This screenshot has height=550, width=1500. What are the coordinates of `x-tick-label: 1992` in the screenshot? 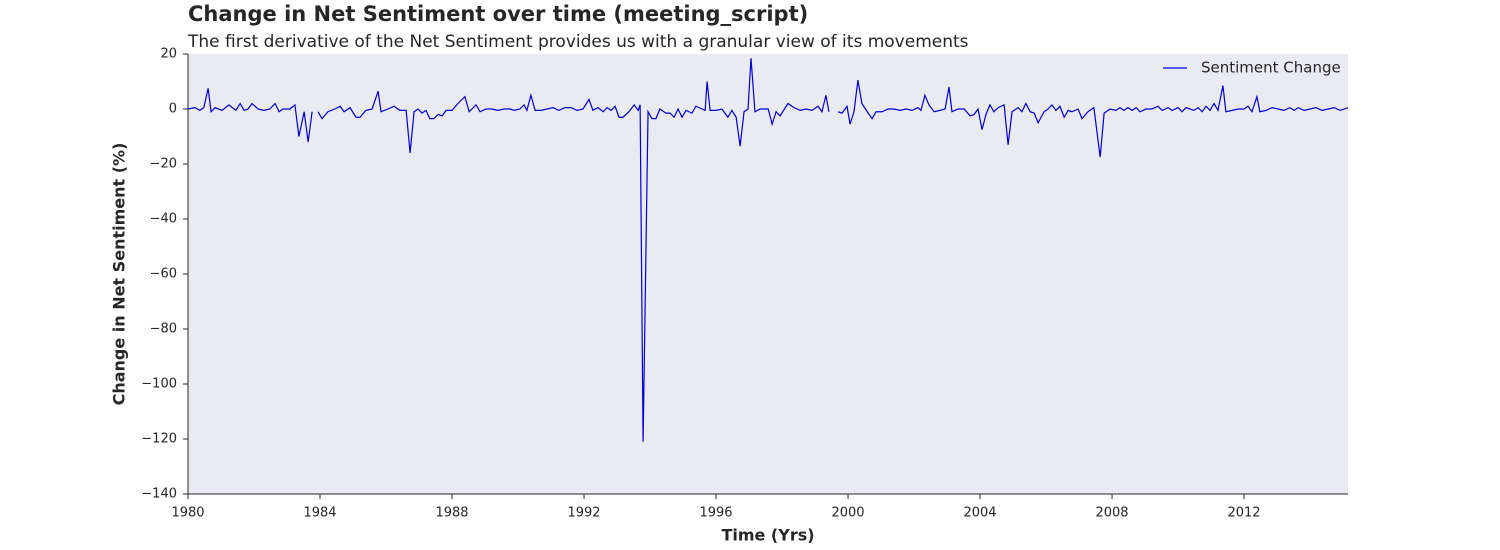 It's located at (583, 513).